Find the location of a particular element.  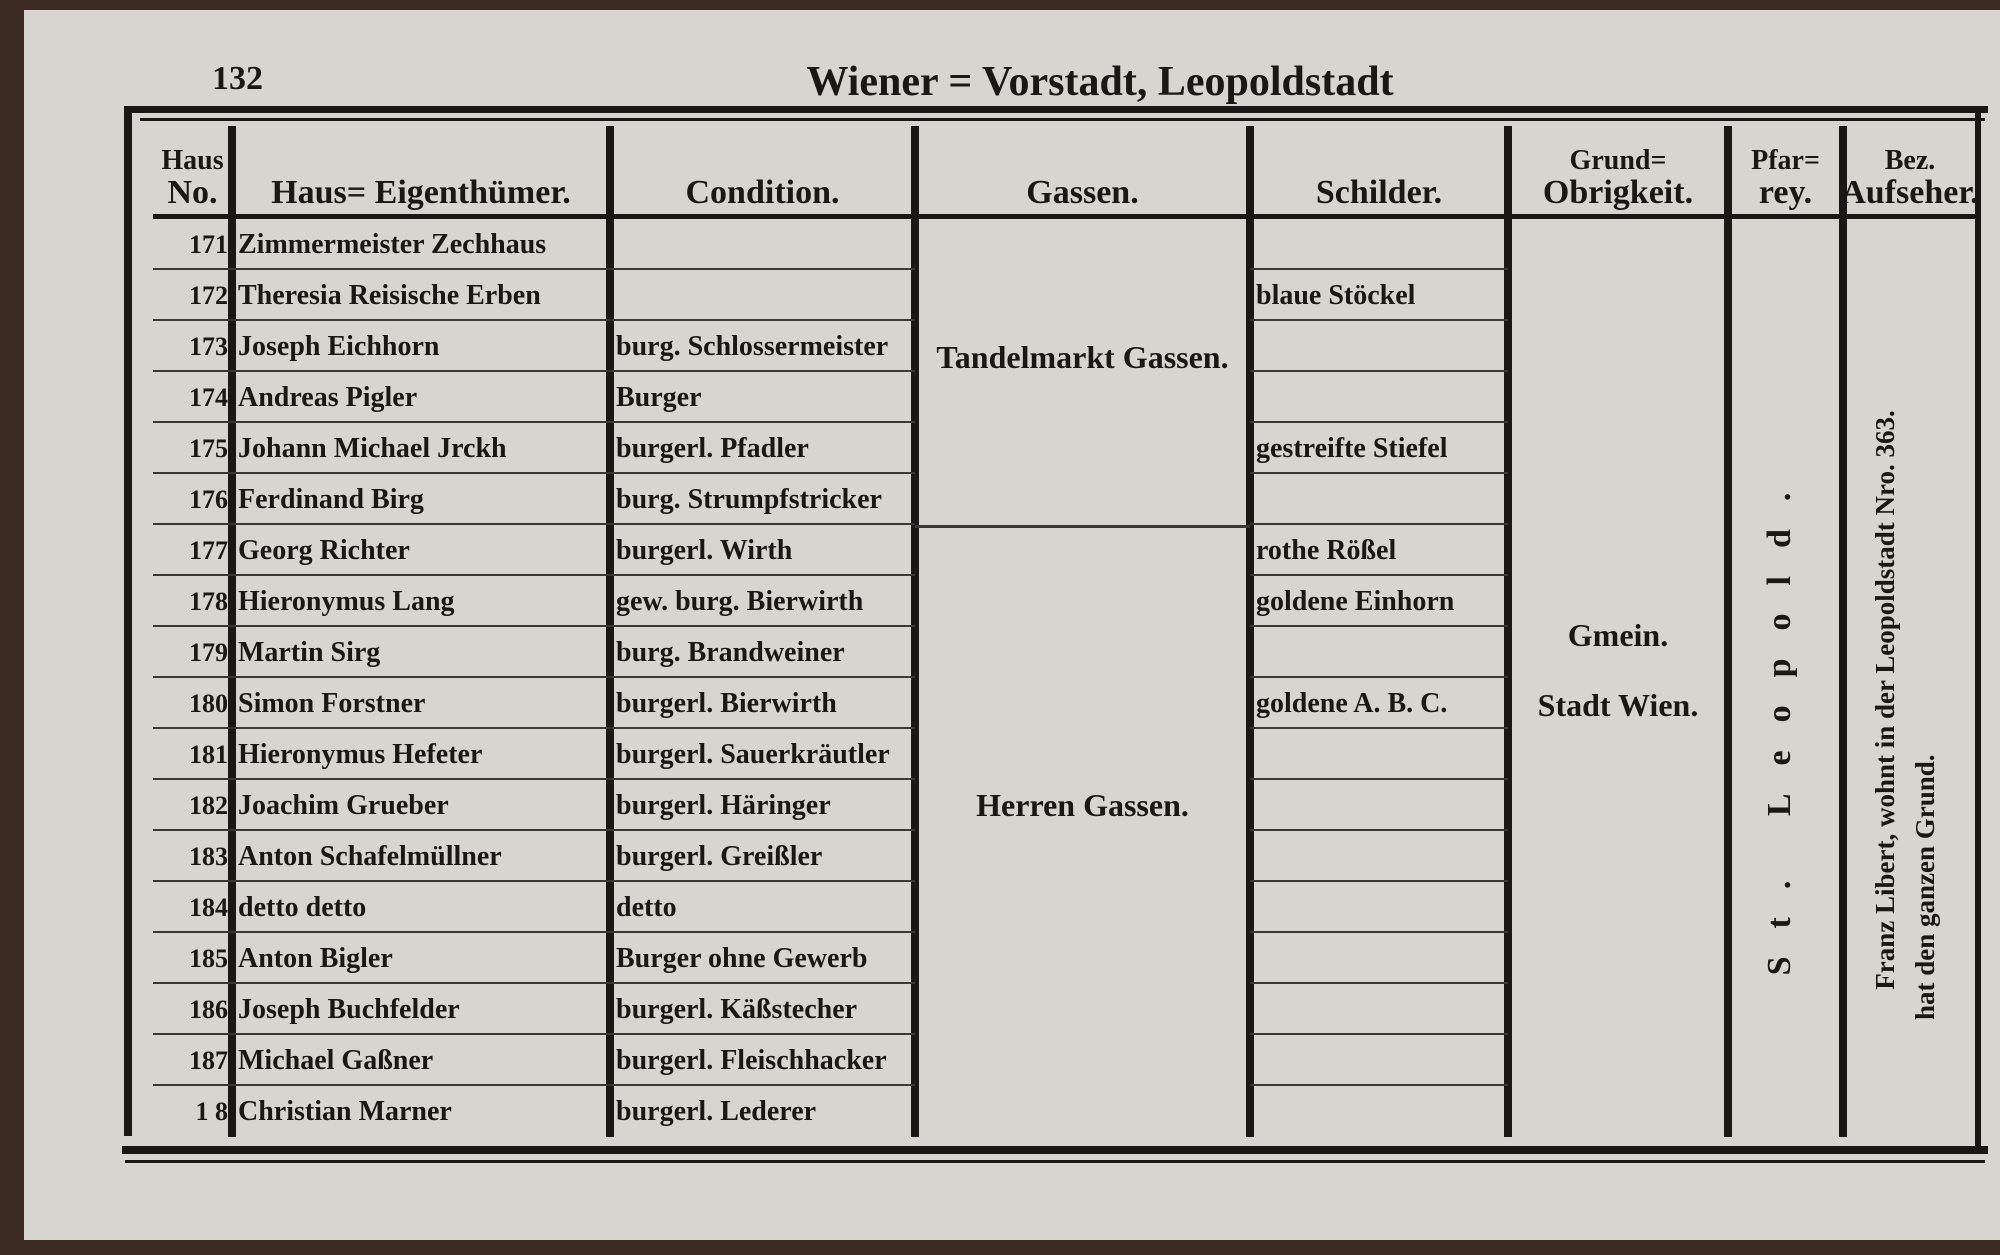

house-number: 180 is located at coordinates (208, 703).